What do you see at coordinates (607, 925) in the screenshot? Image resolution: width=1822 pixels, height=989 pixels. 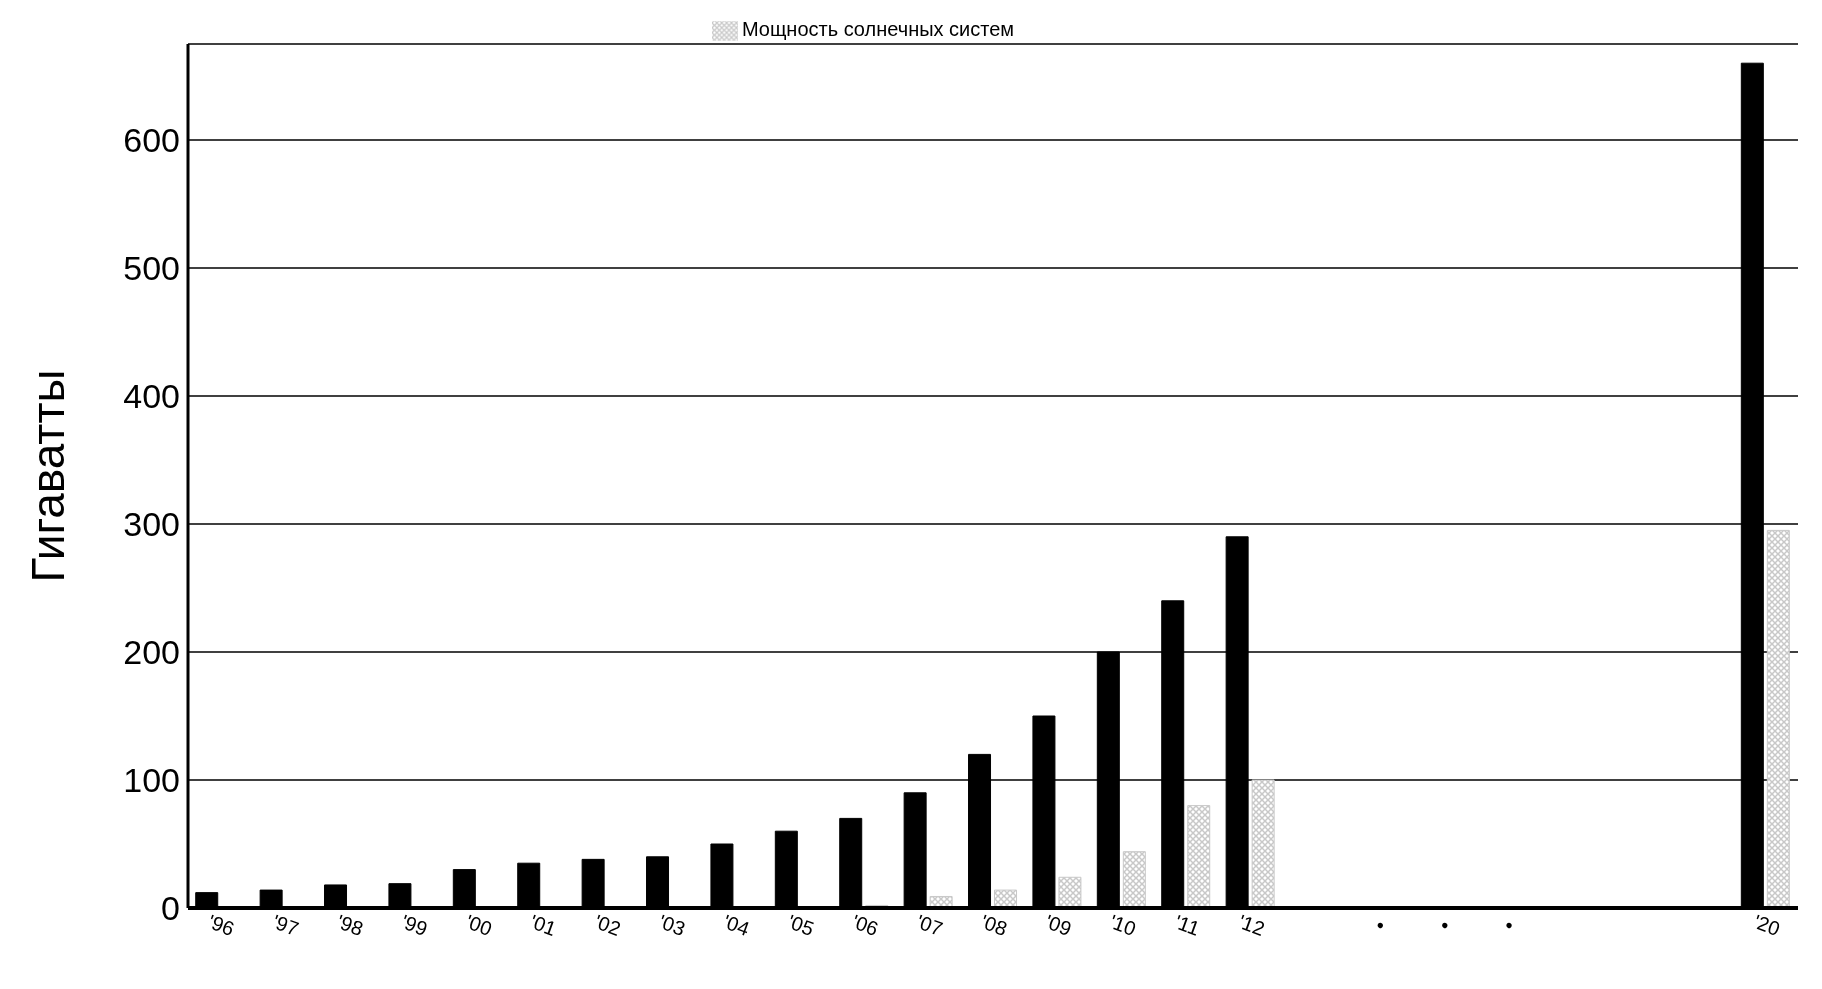 I see `x-tick-label: '02` at bounding box center [607, 925].